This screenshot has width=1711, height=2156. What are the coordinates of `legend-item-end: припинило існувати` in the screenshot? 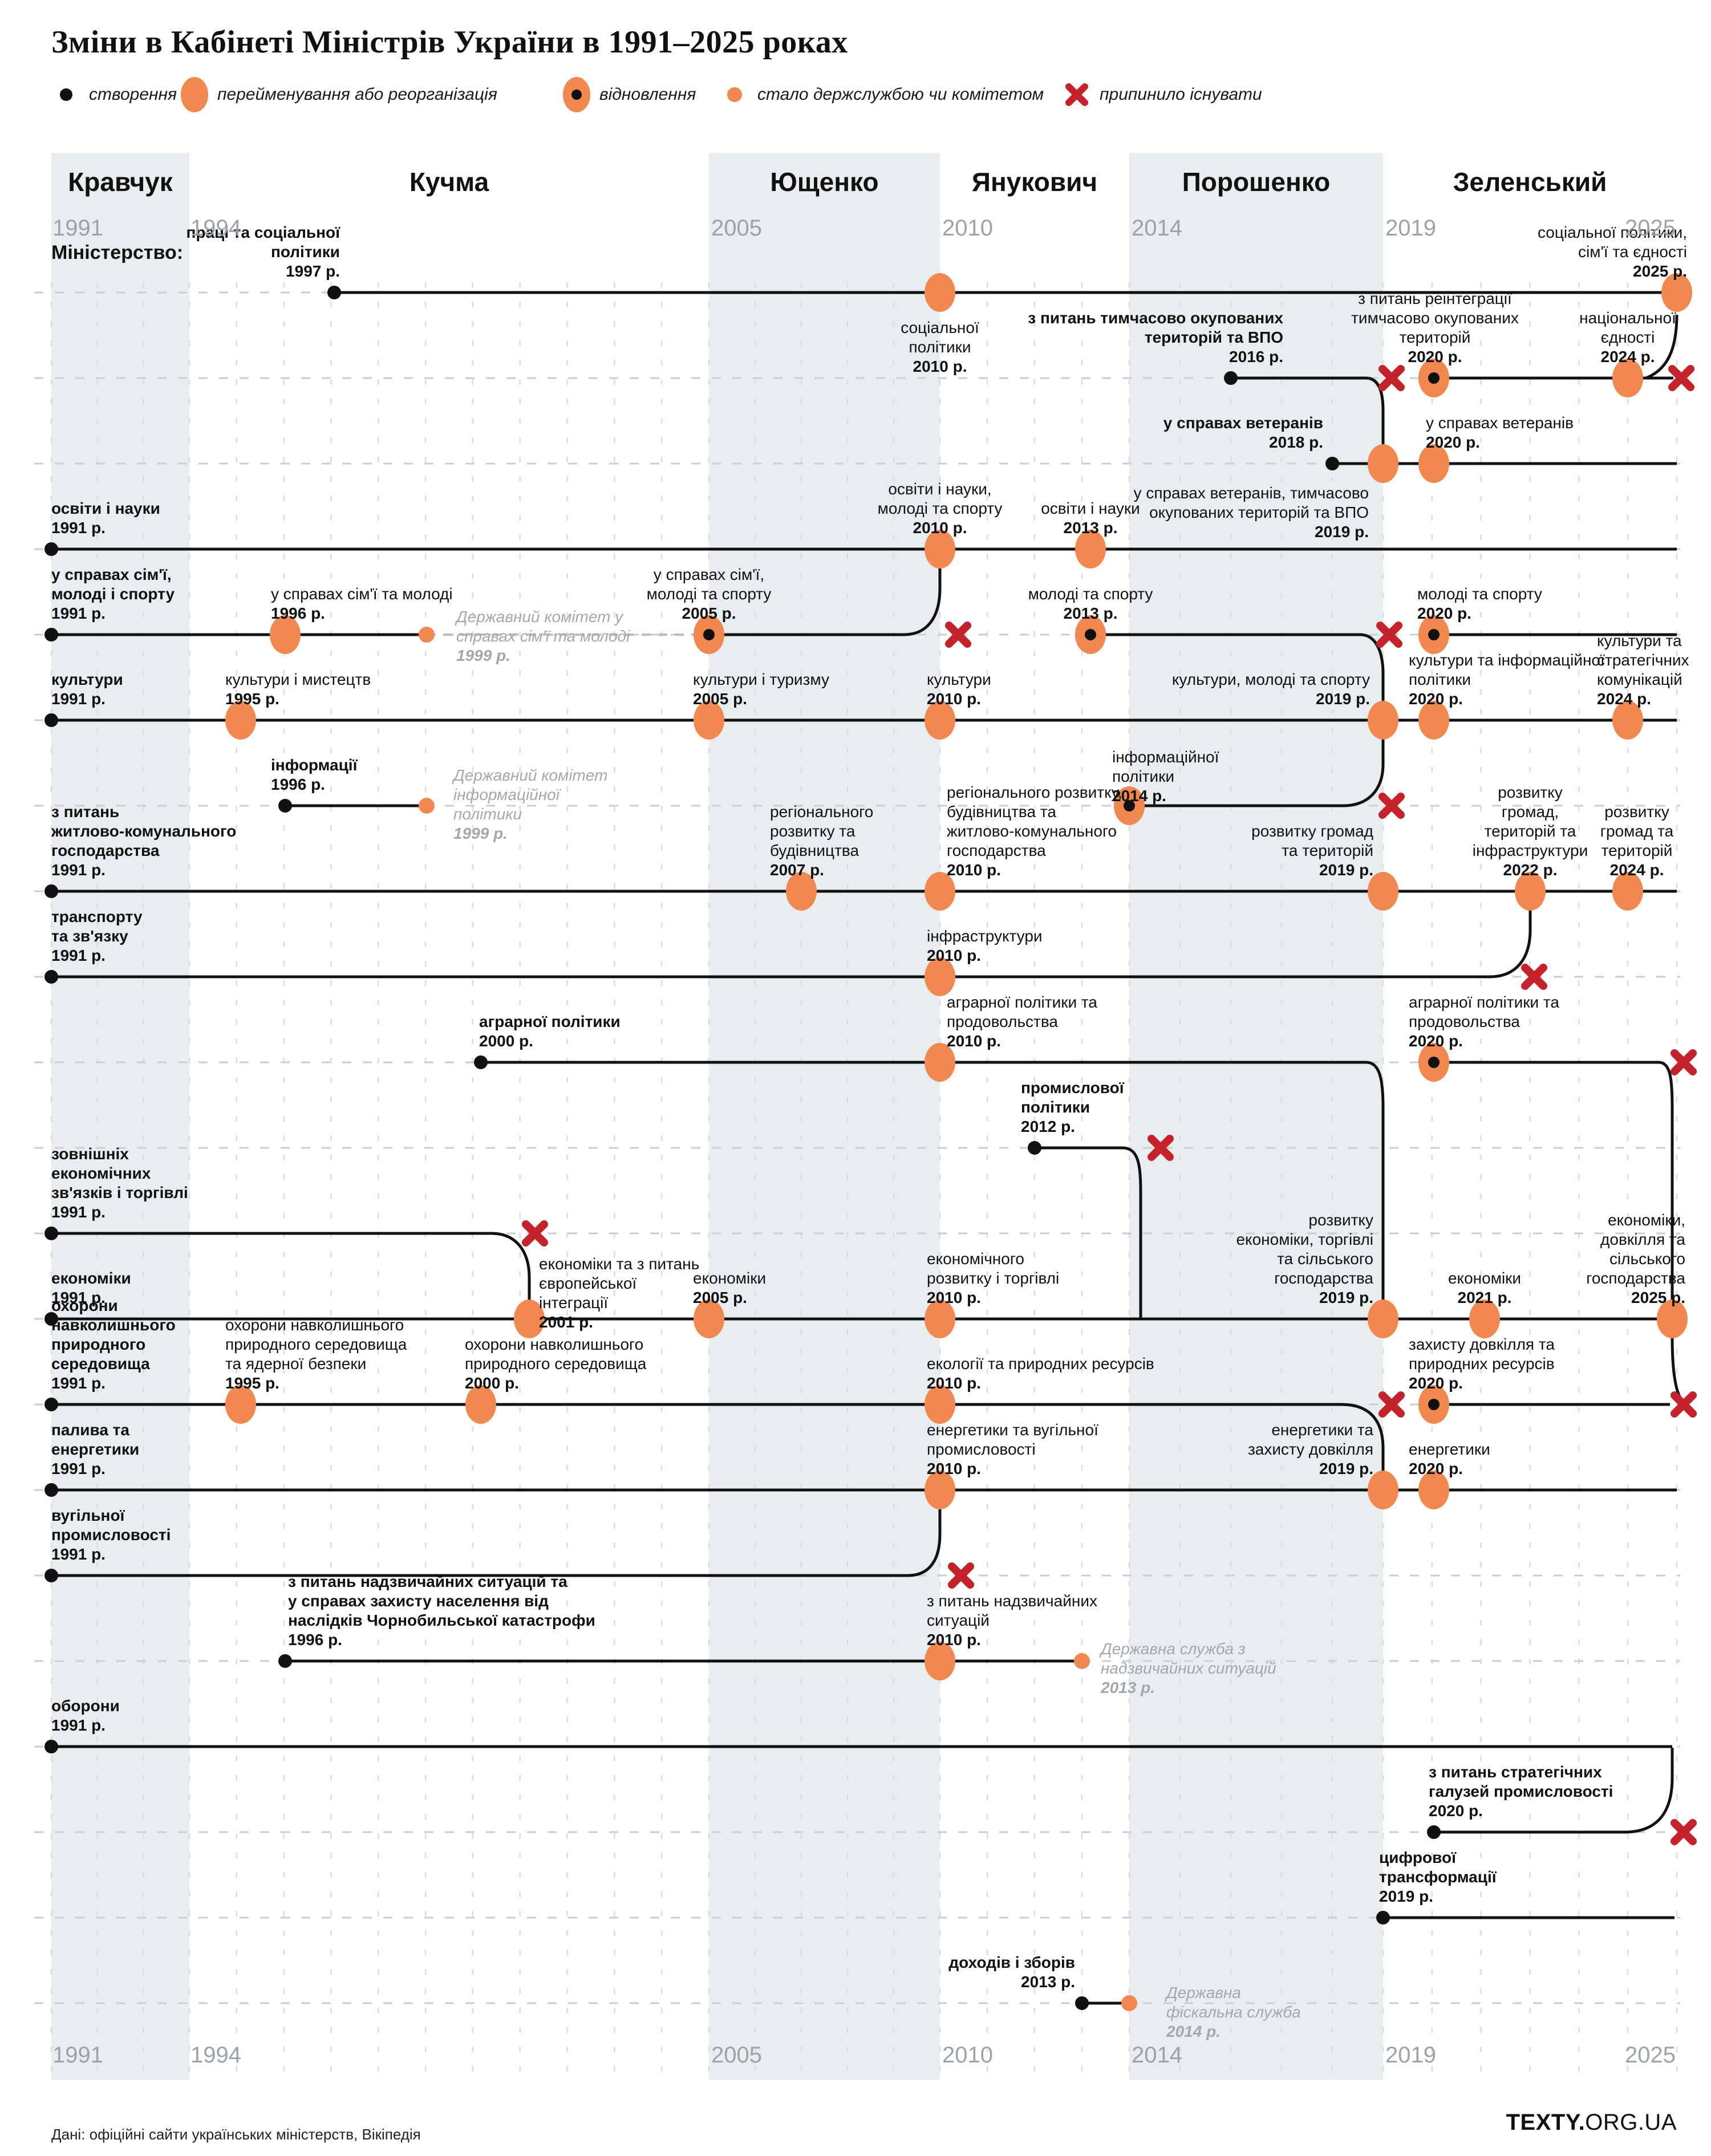 It's located at (1162, 94).